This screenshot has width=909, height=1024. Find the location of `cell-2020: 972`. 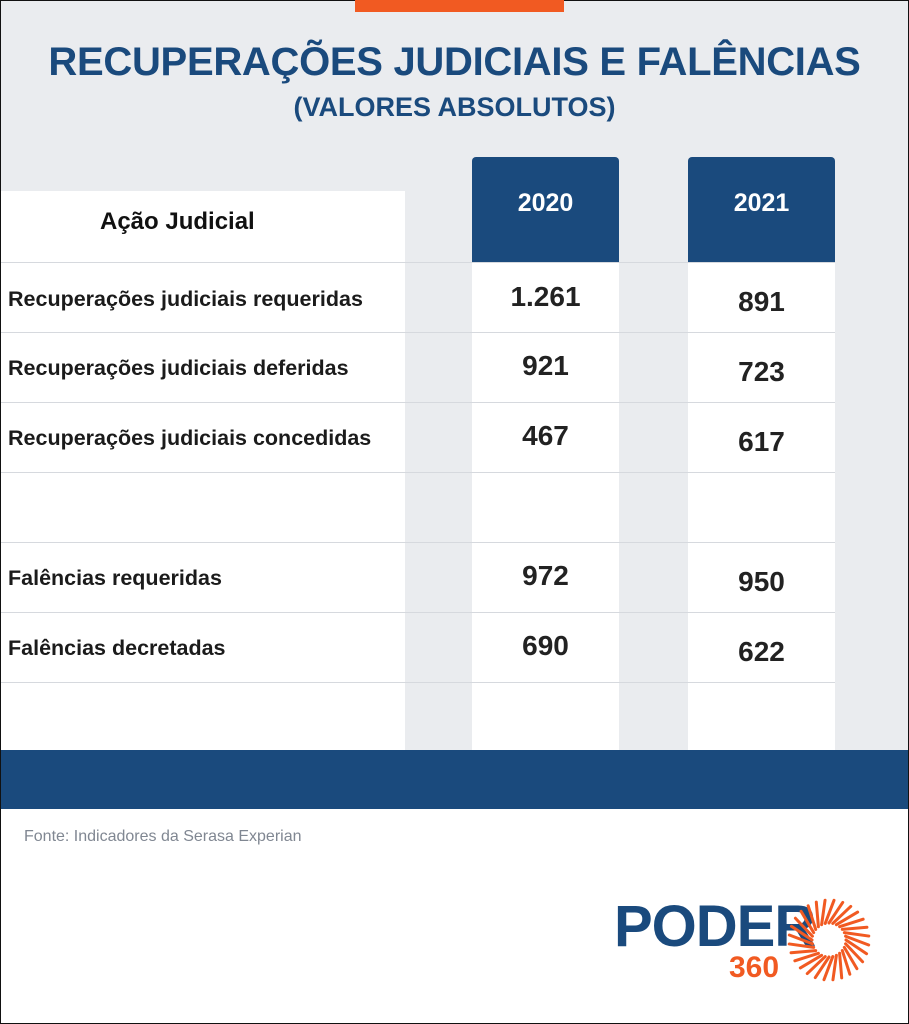

cell-2020: 972 is located at coordinates (545, 575).